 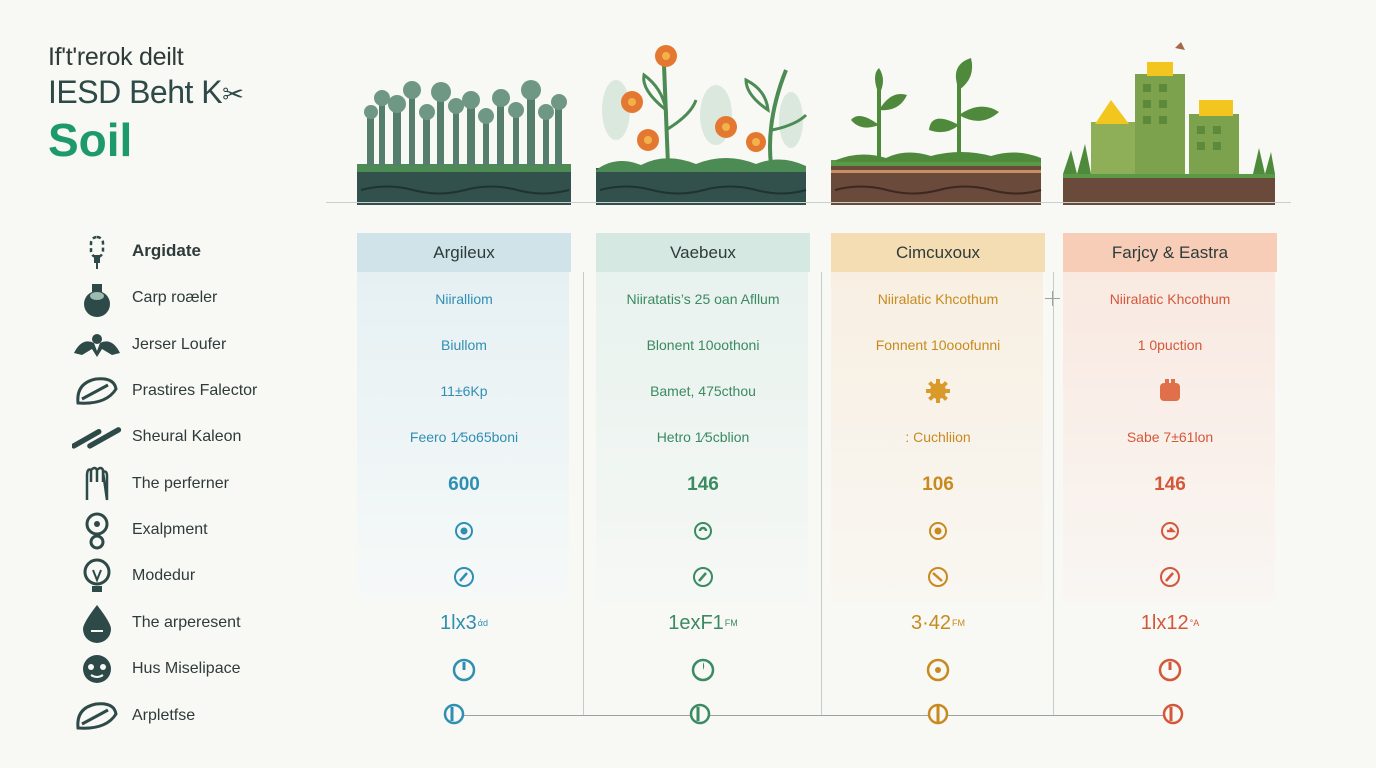 I want to click on table-cell: 1lx12 °A, so click(x=1170, y=623).